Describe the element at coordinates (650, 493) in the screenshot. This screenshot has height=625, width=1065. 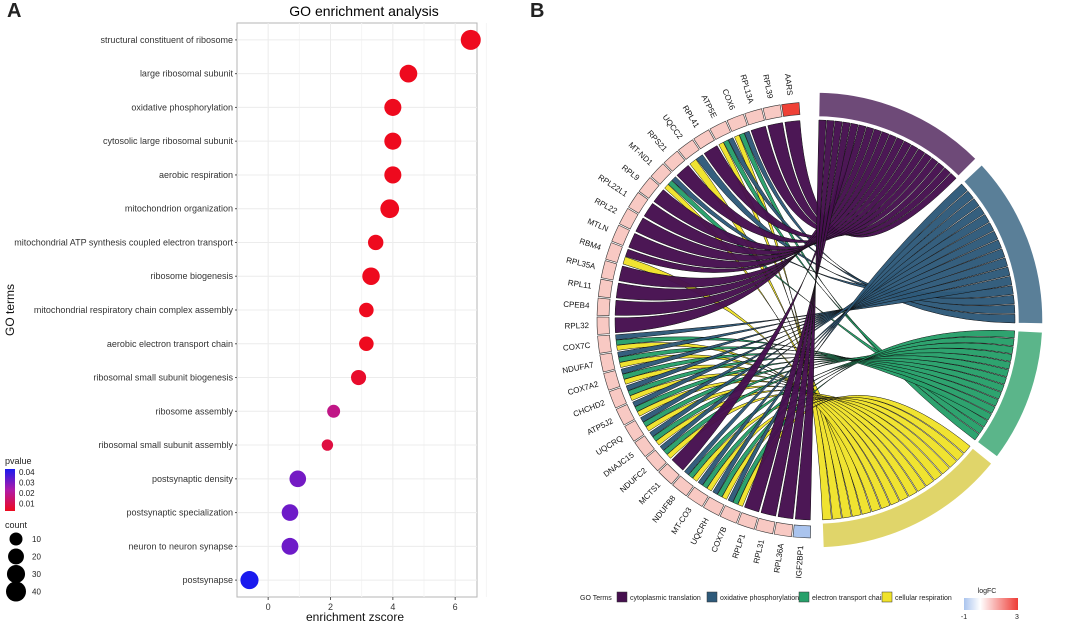
I see `gene-label: MCTS1` at that location.